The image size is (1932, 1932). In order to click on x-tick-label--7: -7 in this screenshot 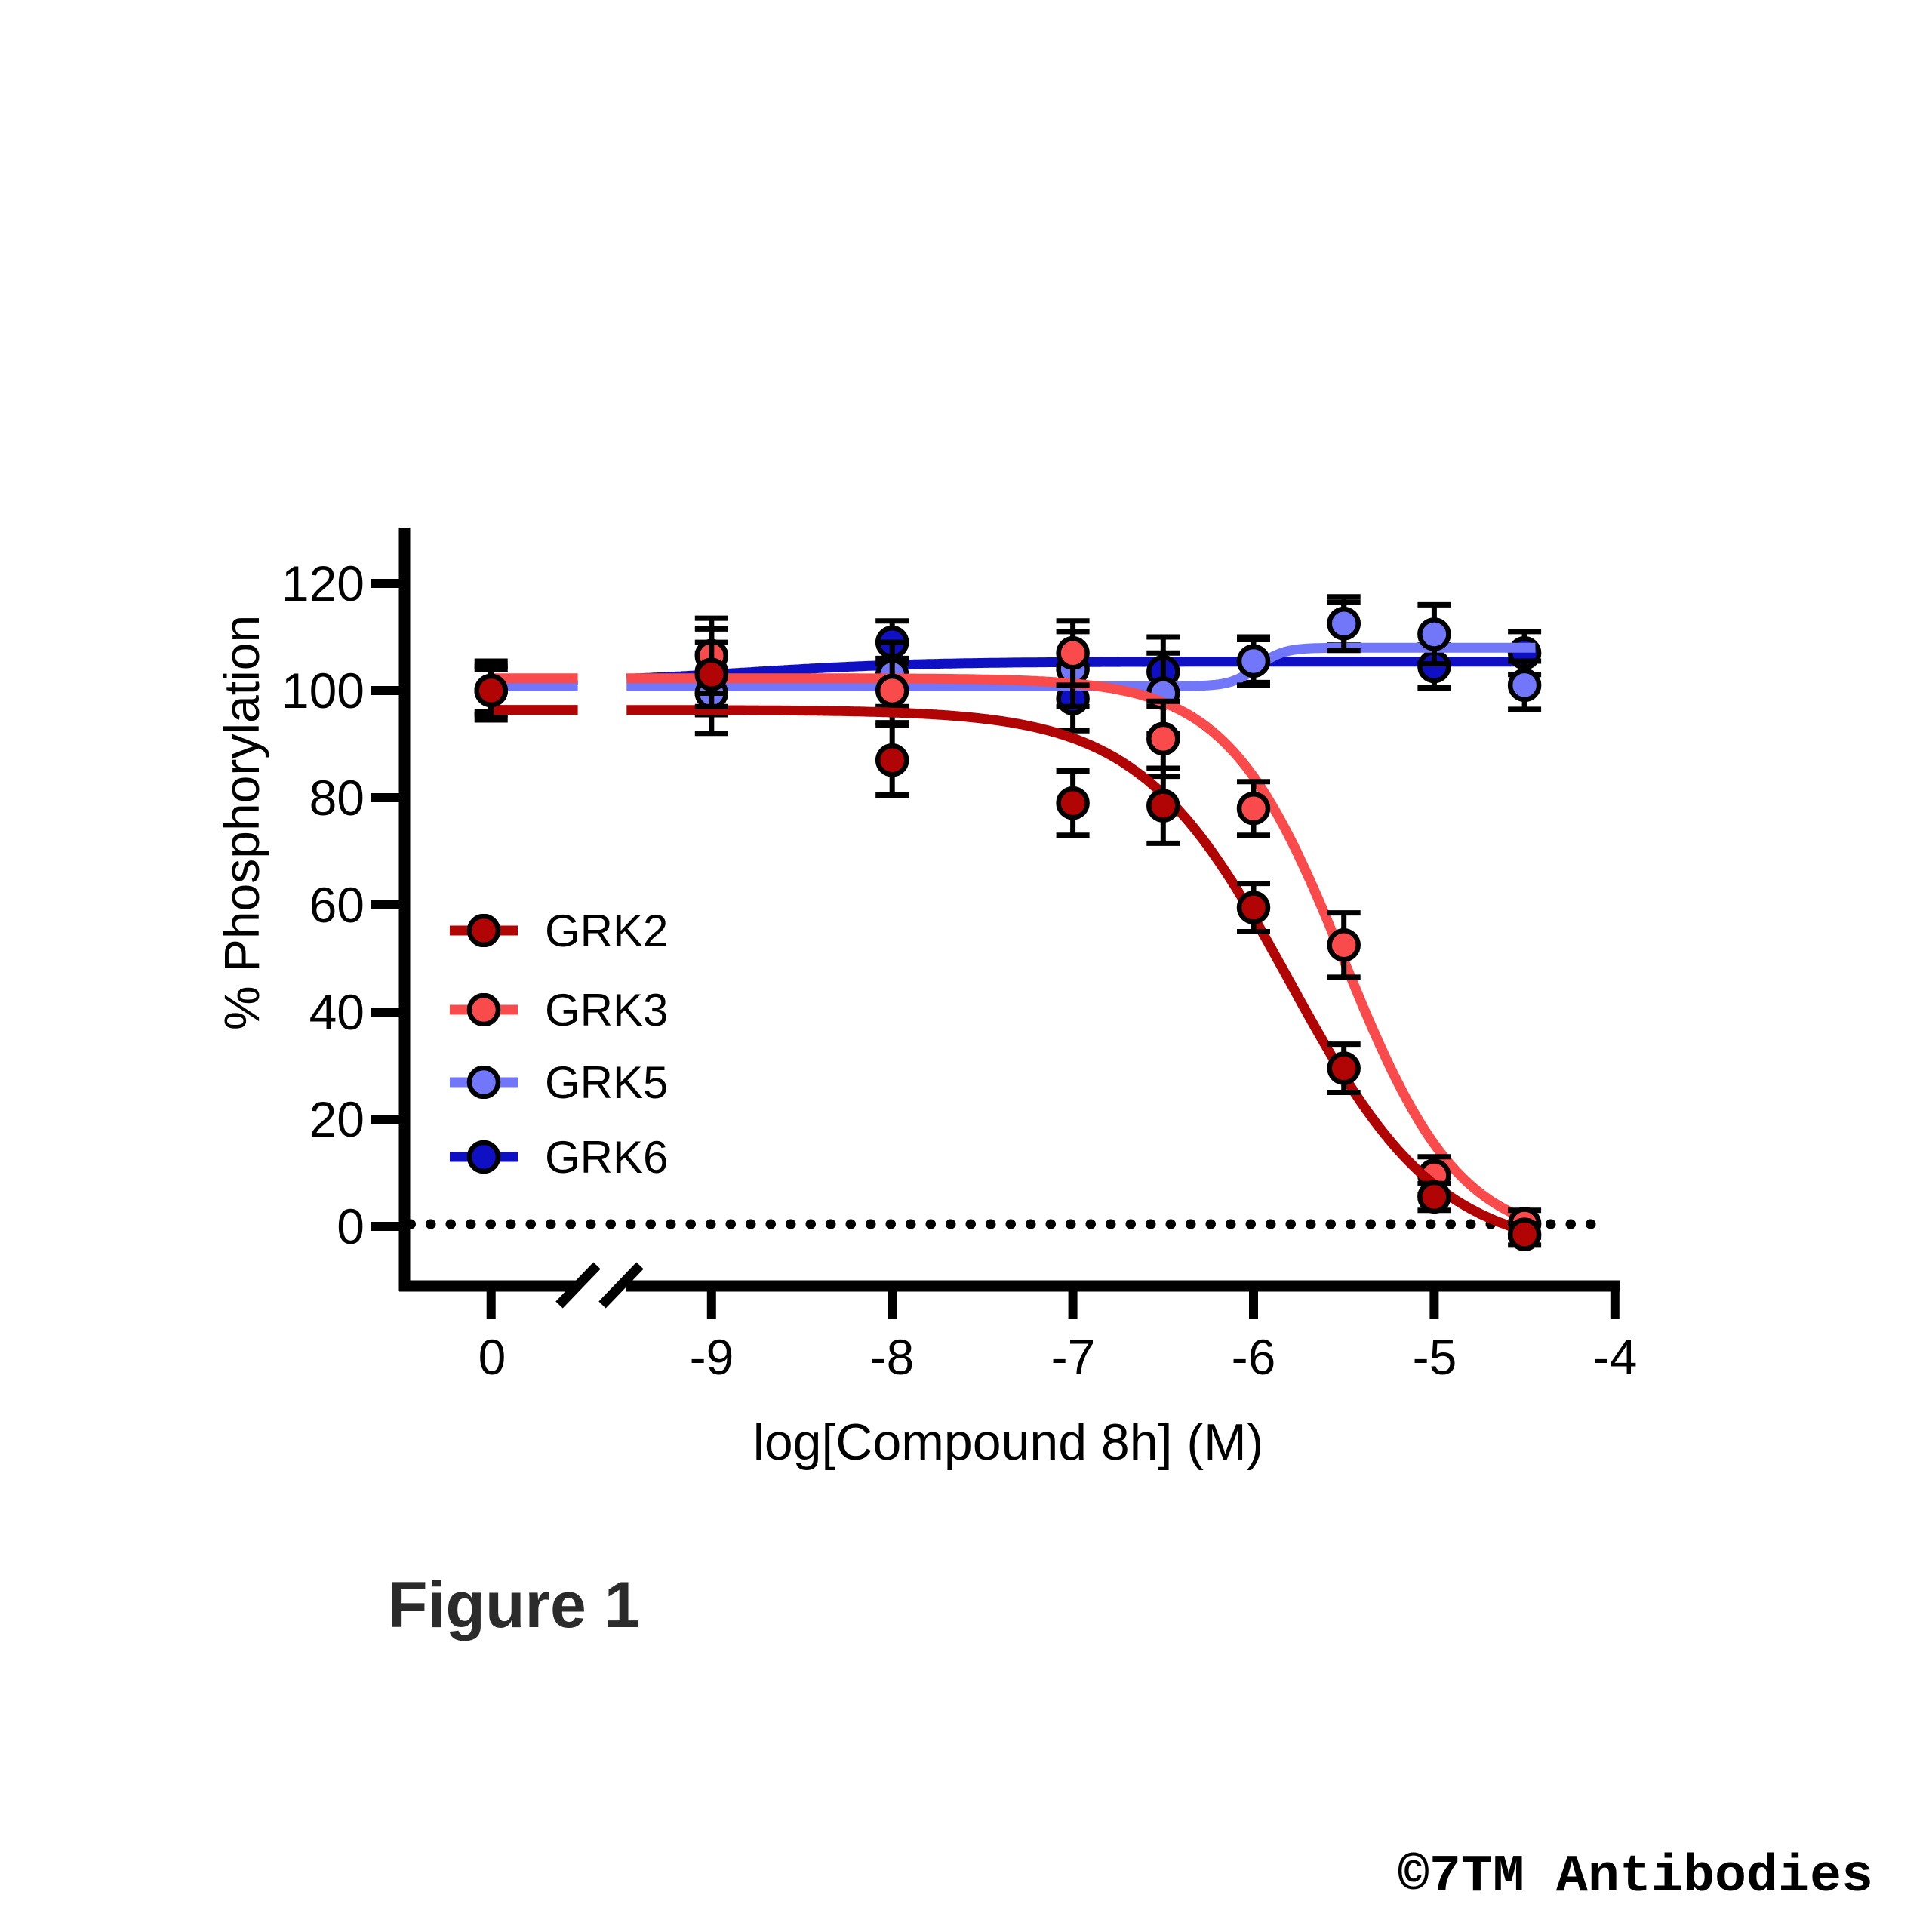, I will do `click(1073, 1357)`.